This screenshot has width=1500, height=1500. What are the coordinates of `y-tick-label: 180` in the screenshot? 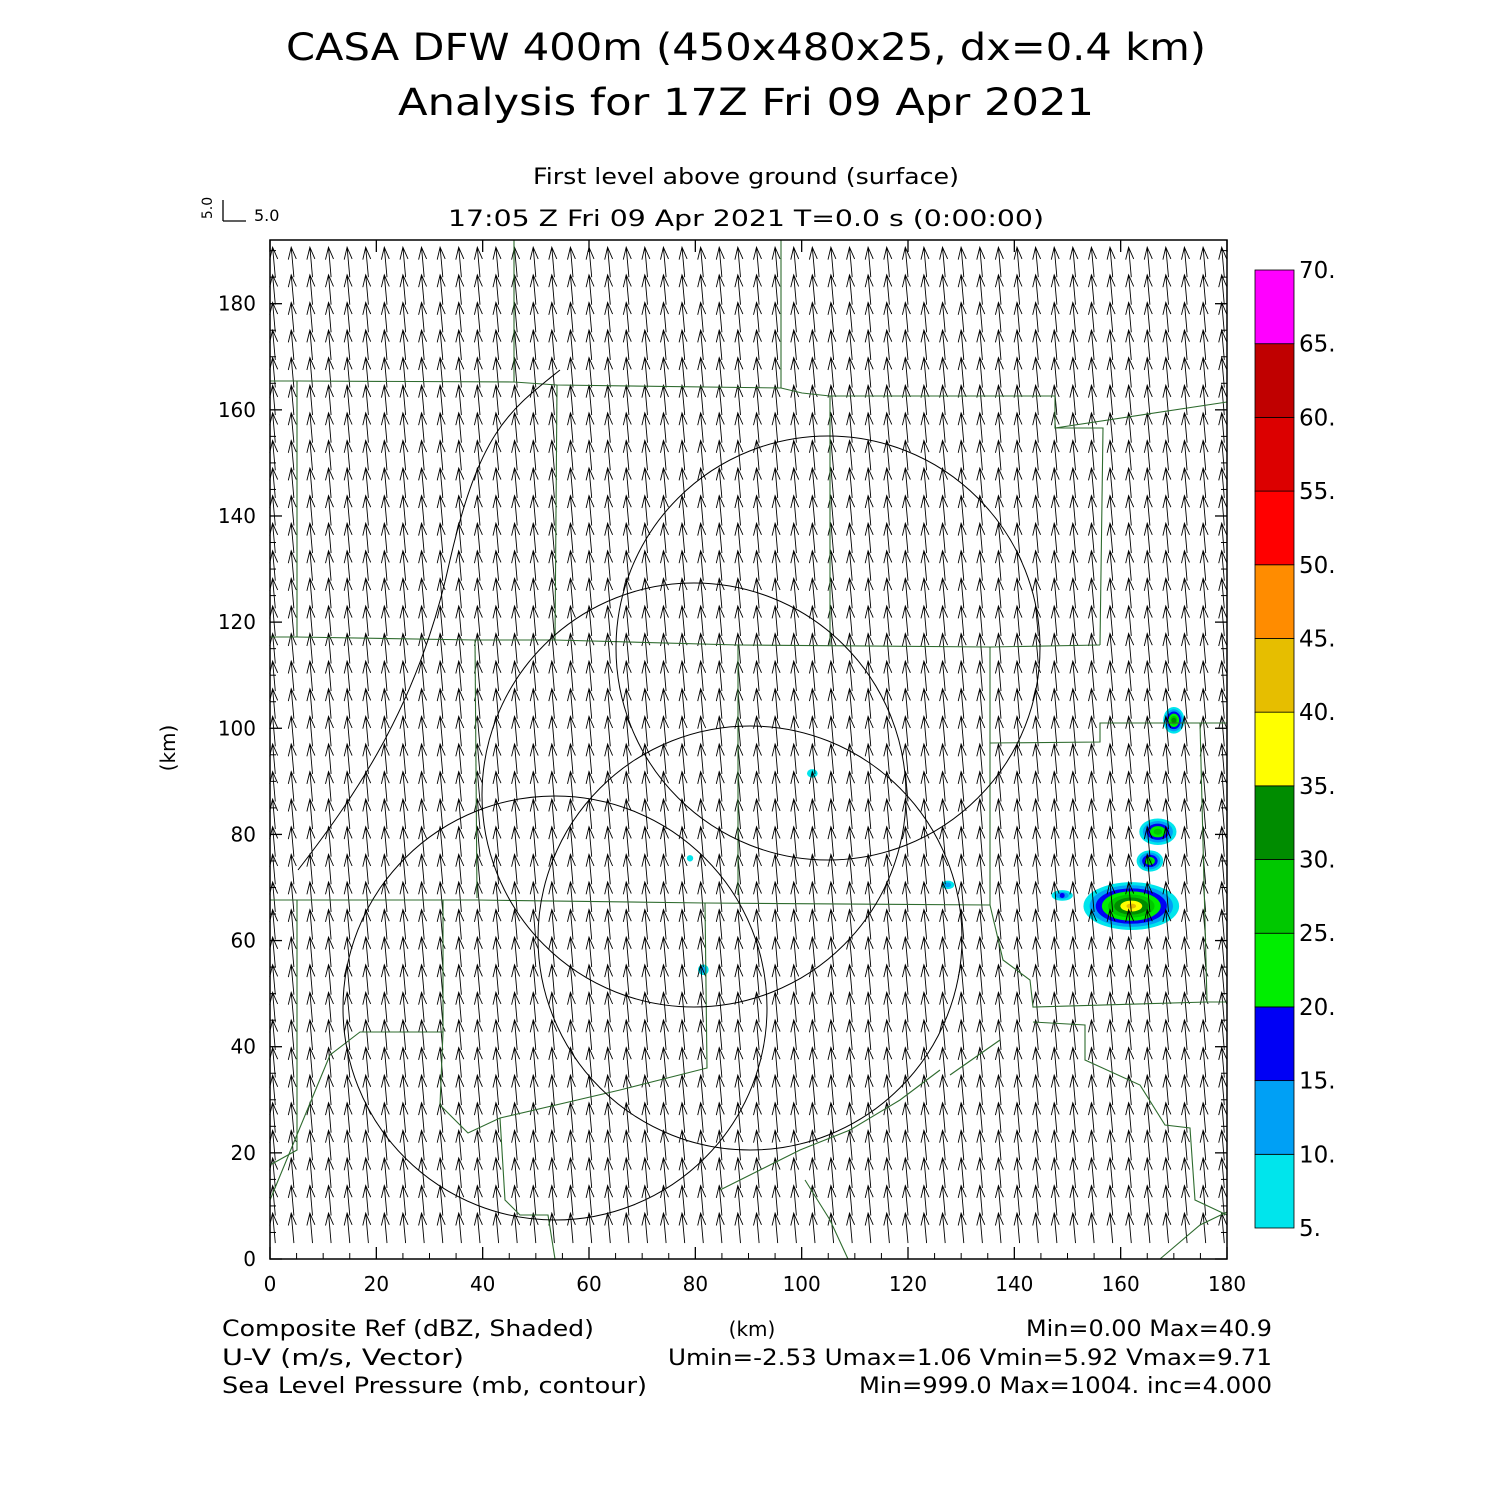 It's located at (237, 304).